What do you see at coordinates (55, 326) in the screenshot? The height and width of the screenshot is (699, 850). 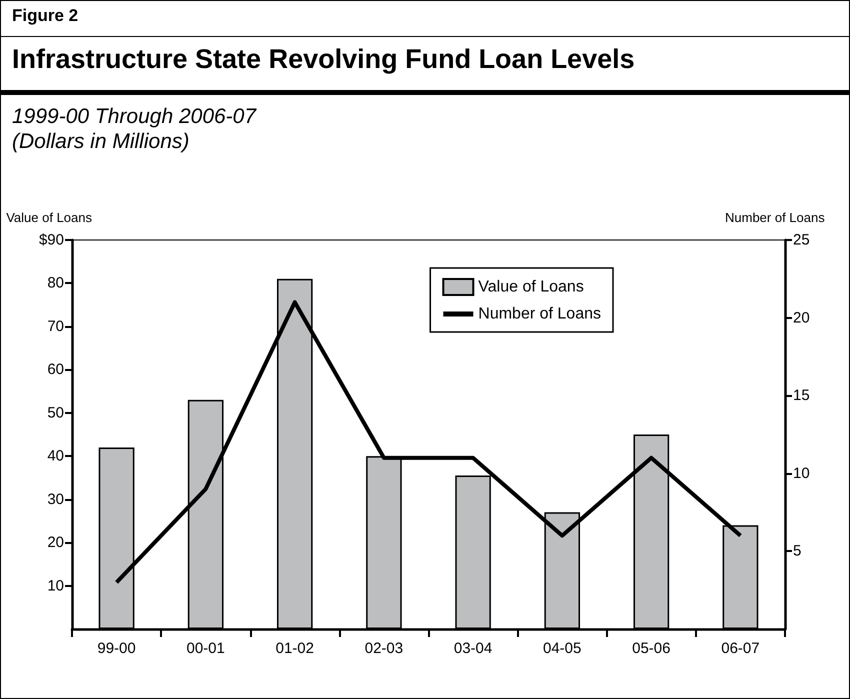 I see `y-tick-label: 70` at bounding box center [55, 326].